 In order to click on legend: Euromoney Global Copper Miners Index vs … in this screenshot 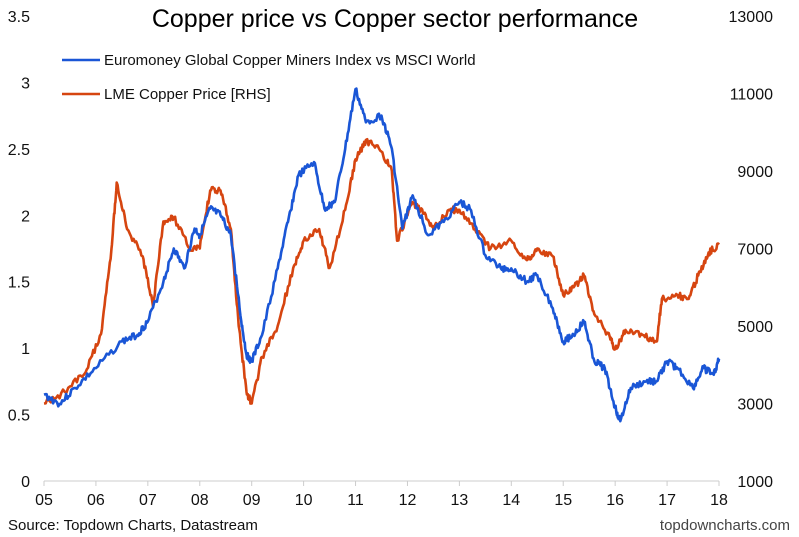, I will do `click(269, 77)`.